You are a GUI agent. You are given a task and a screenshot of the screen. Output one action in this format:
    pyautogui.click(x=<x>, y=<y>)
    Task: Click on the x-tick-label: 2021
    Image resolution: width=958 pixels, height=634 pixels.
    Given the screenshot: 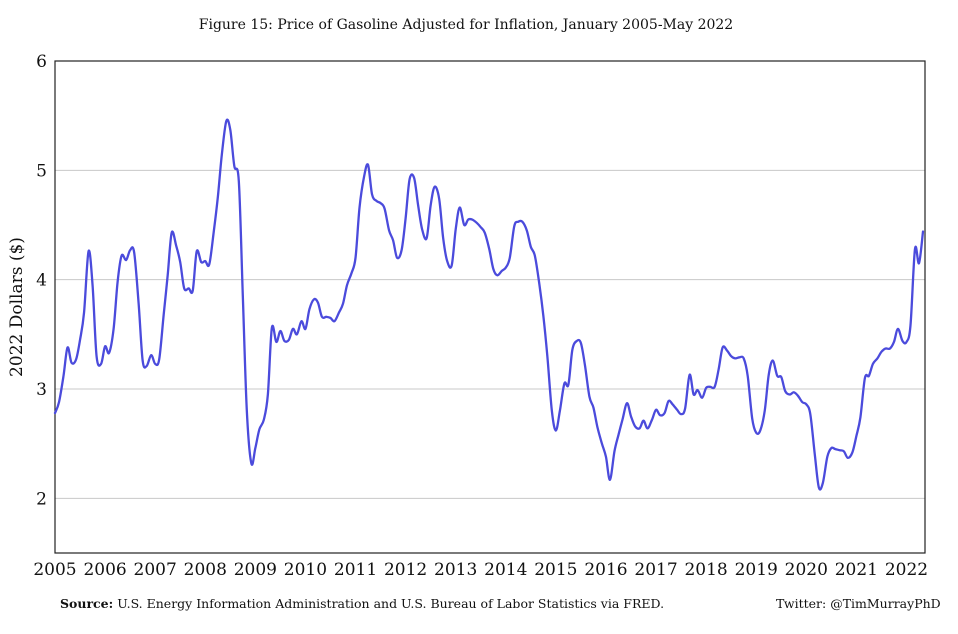 What is the action you would take?
    pyautogui.click(x=856, y=570)
    